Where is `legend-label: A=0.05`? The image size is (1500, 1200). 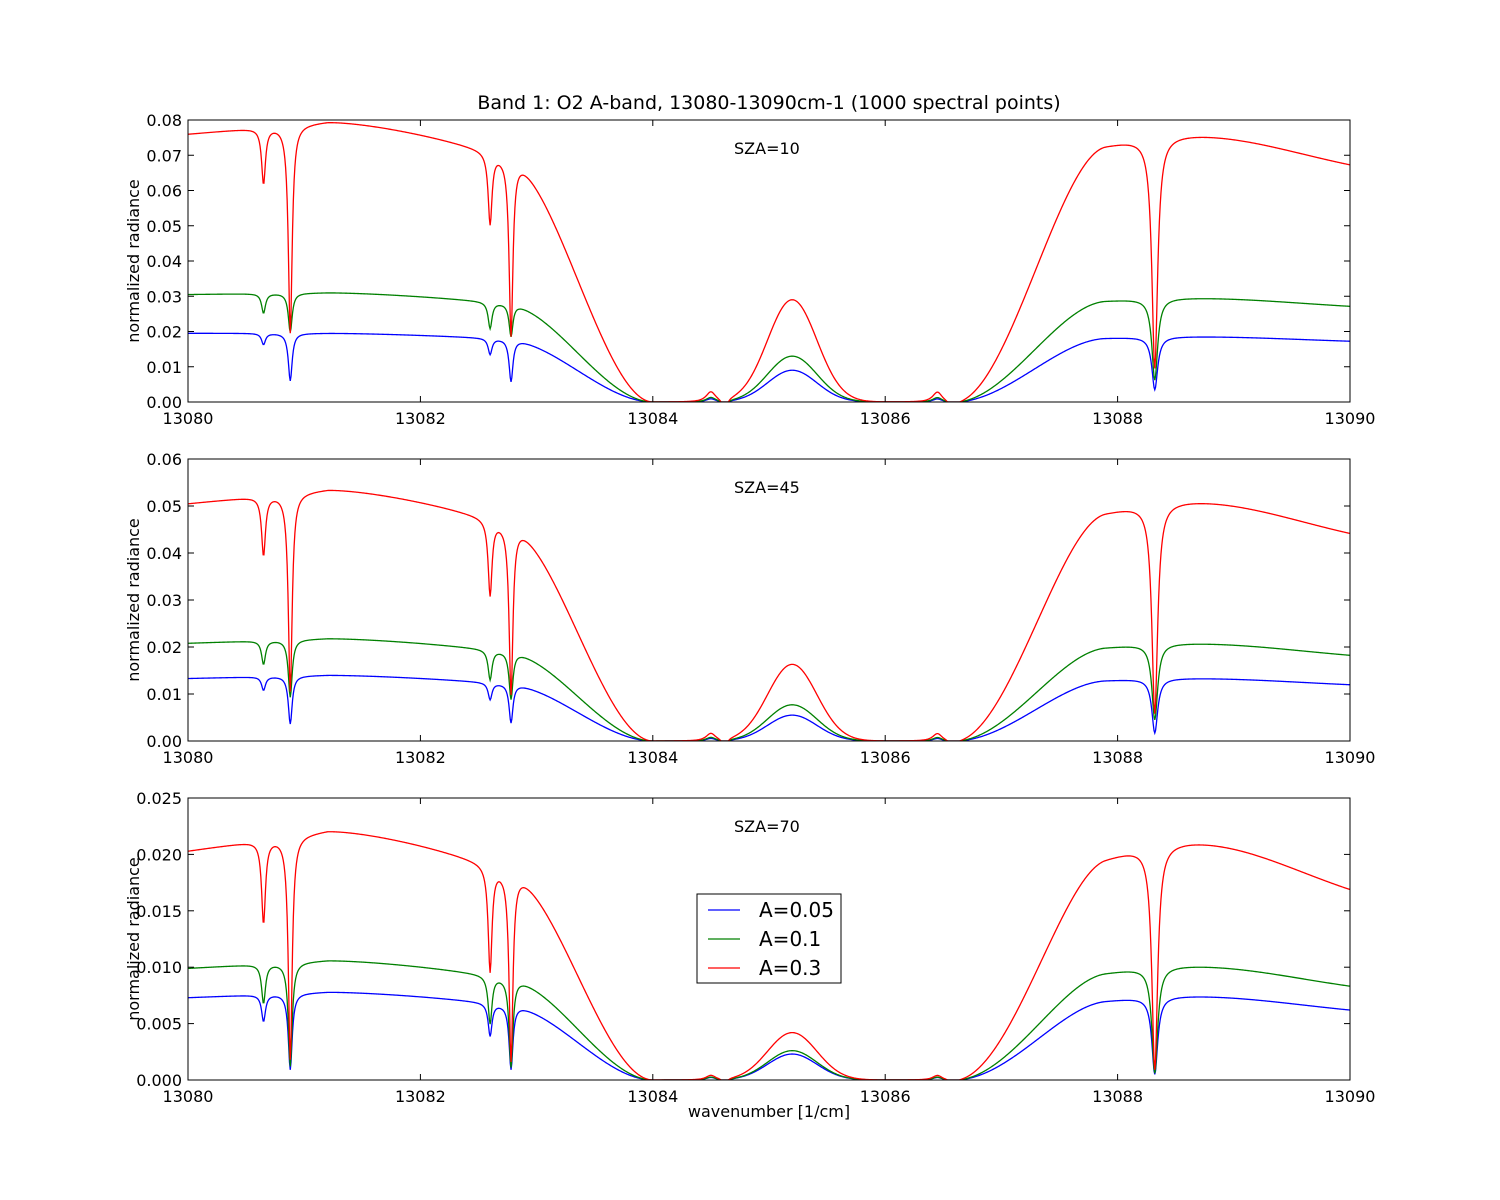
legend-label: A=0.05 is located at coordinates (796, 910).